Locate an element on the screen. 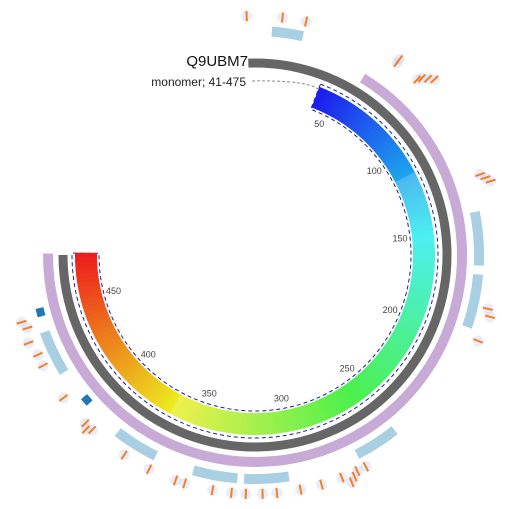  scale-tick-label: 350 is located at coordinates (209, 394).